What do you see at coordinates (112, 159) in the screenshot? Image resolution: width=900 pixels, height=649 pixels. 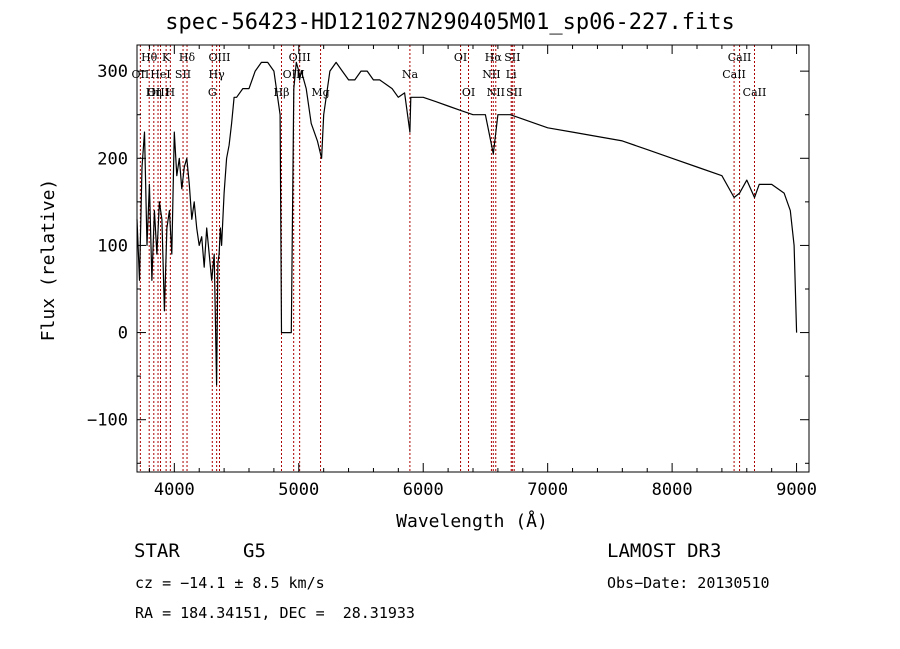 I see `y-tick-label: 200` at bounding box center [112, 159].